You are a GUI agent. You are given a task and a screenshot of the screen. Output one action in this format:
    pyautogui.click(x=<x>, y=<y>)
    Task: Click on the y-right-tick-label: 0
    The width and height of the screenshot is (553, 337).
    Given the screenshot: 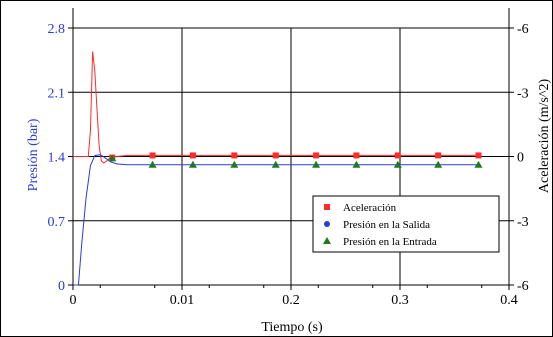 What is the action you would take?
    pyautogui.click(x=520, y=158)
    